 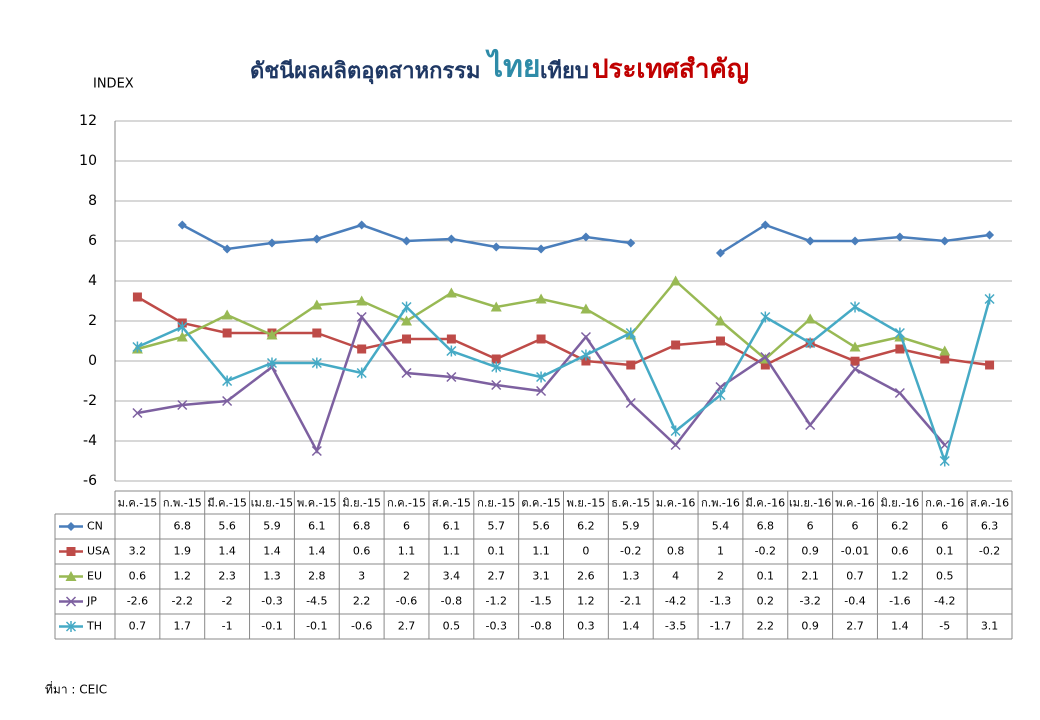 I want to click on table-cell: 0.9, so click(x=810, y=626).